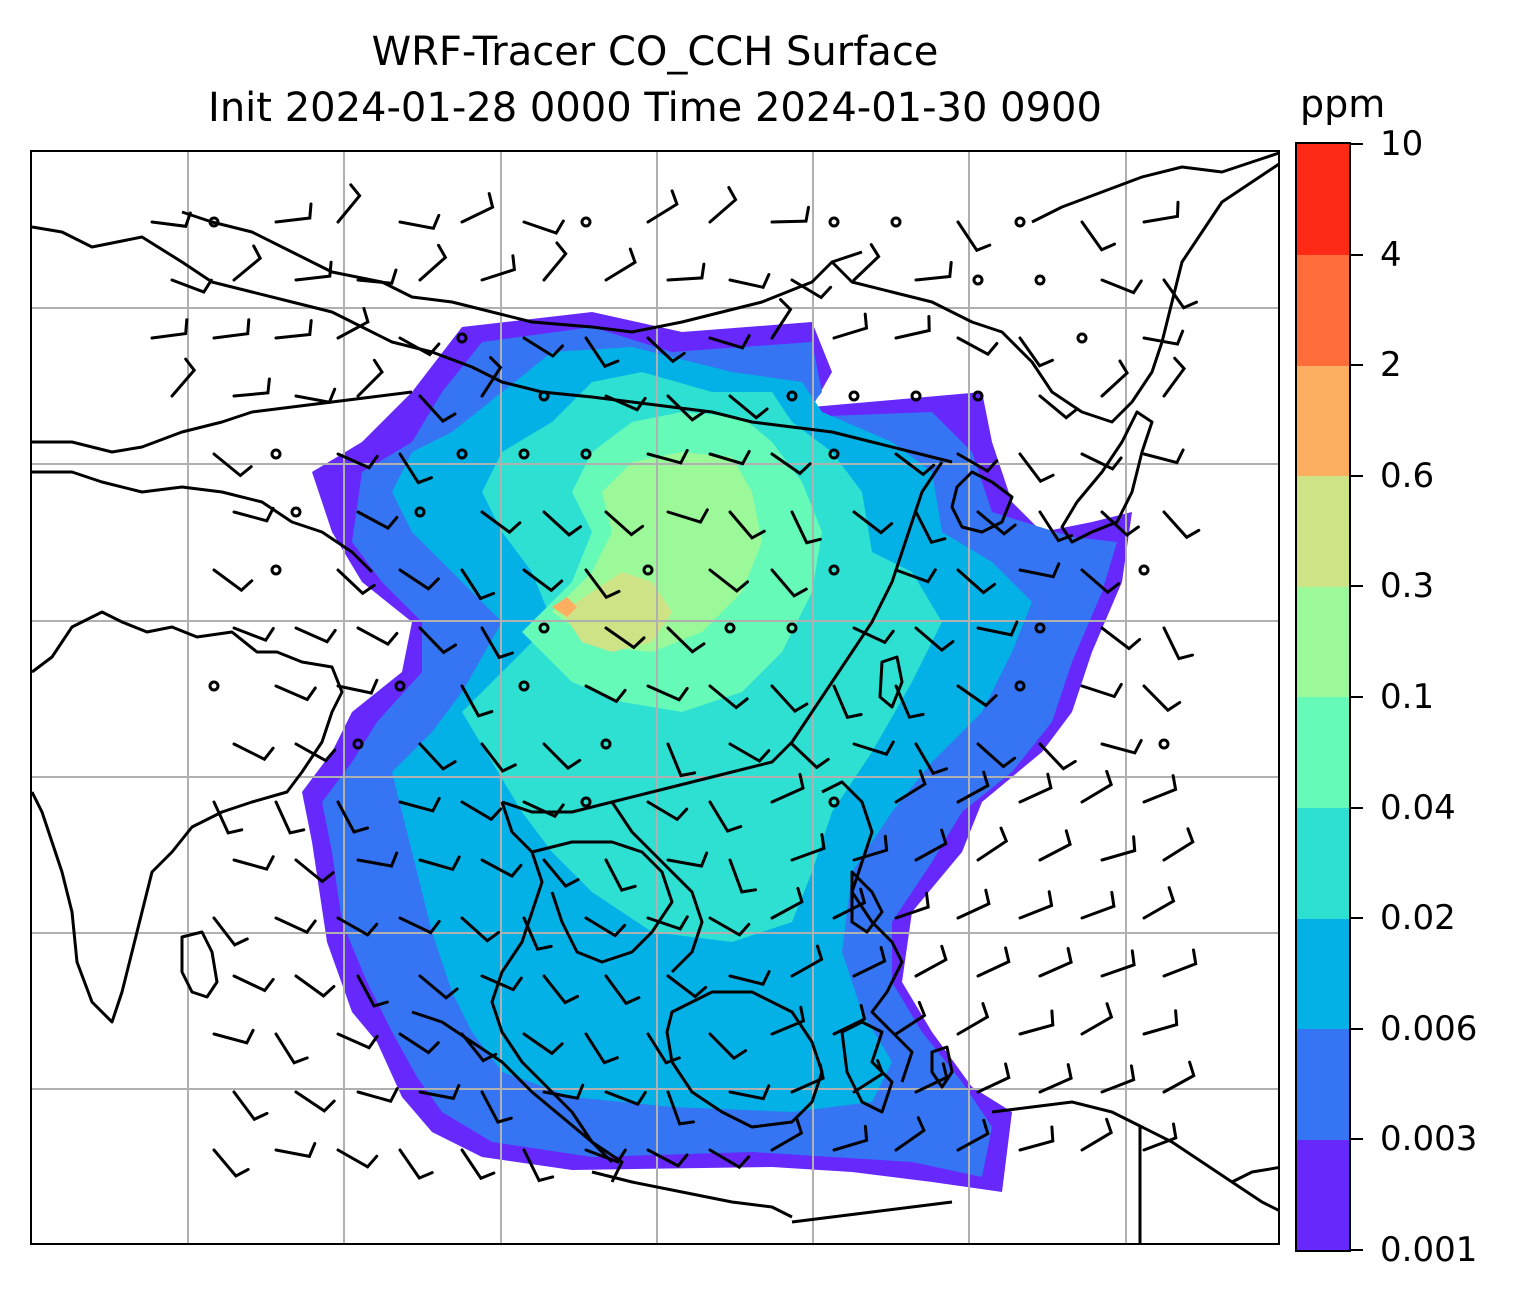 The width and height of the screenshot is (1528, 1306). What do you see at coordinates (1418, 807) in the screenshot?
I see `colorbar-tick-label: 0.04` at bounding box center [1418, 807].